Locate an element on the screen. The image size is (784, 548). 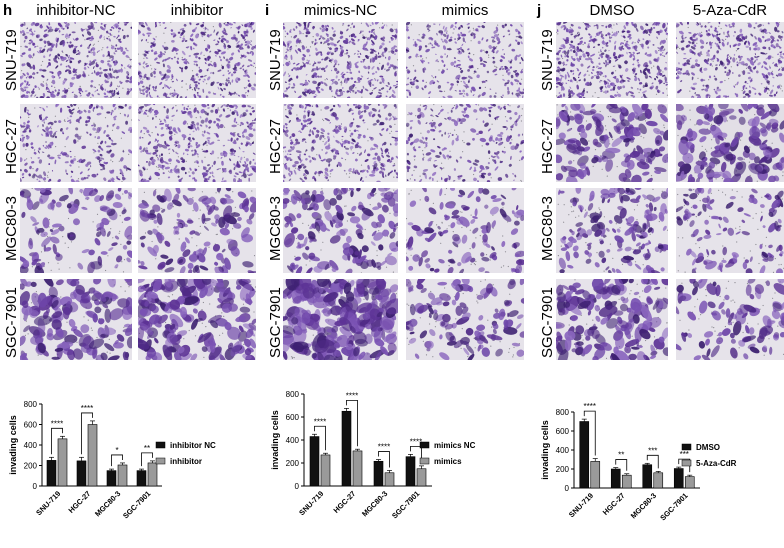
row-label-mgc80-3-i: MGC80-3 is located at coordinates (275, 228).